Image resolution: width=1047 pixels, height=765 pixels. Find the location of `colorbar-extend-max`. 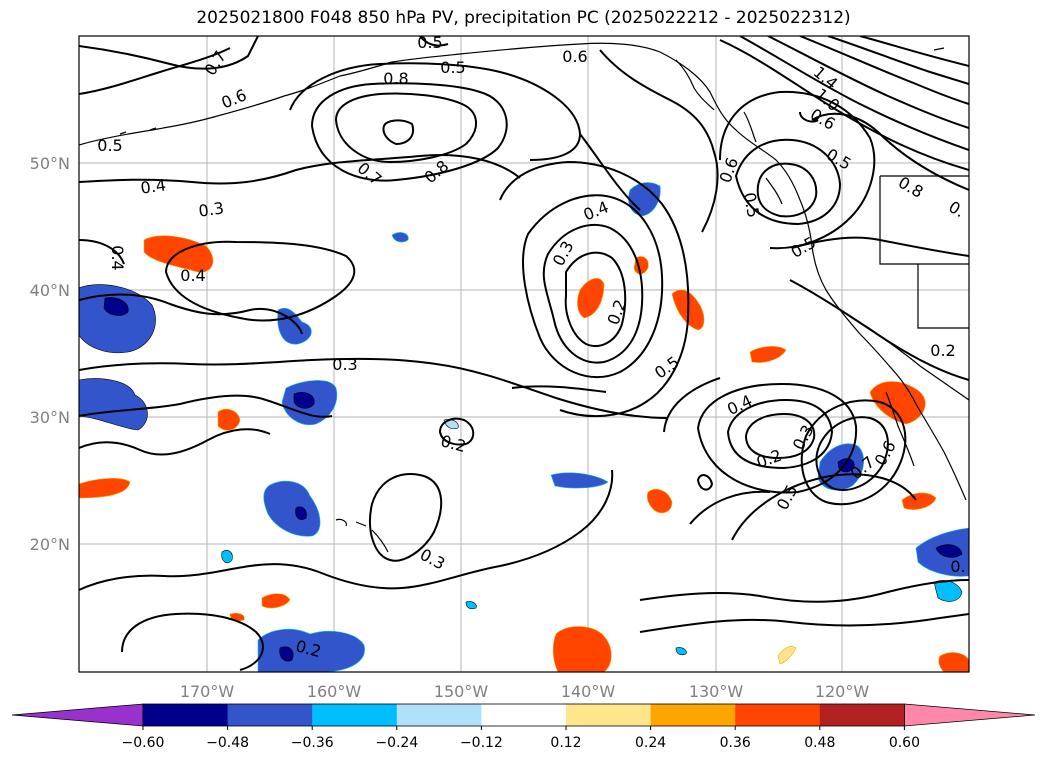

colorbar-extend-max is located at coordinates (970, 715).